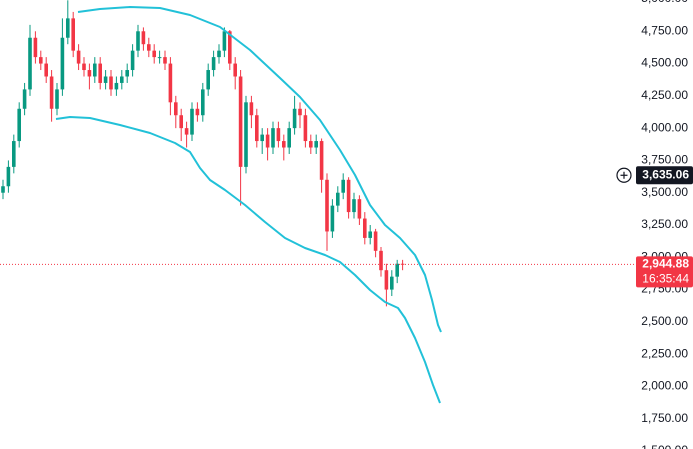  What do you see at coordinates (665, 264) in the screenshot?
I see `last-price-label: 2,944.88` at bounding box center [665, 264].